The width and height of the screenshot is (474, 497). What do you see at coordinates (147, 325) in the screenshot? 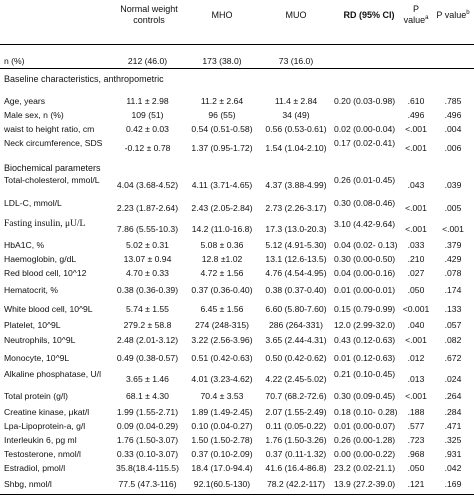
I see `cell-normal: 279.2 ± 58.8` at bounding box center [147, 325].